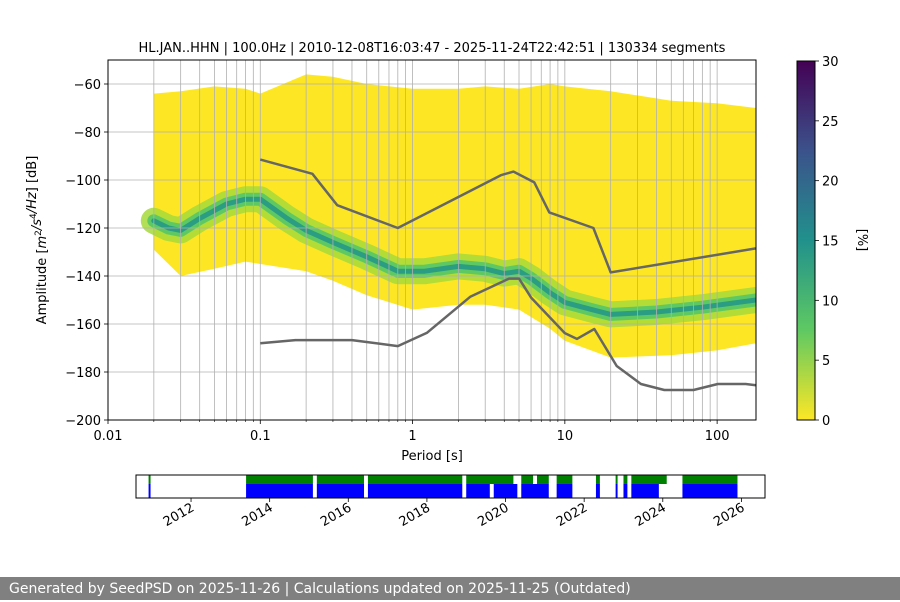  I want to click on colorbar-tick-label: 10, so click(830, 301).